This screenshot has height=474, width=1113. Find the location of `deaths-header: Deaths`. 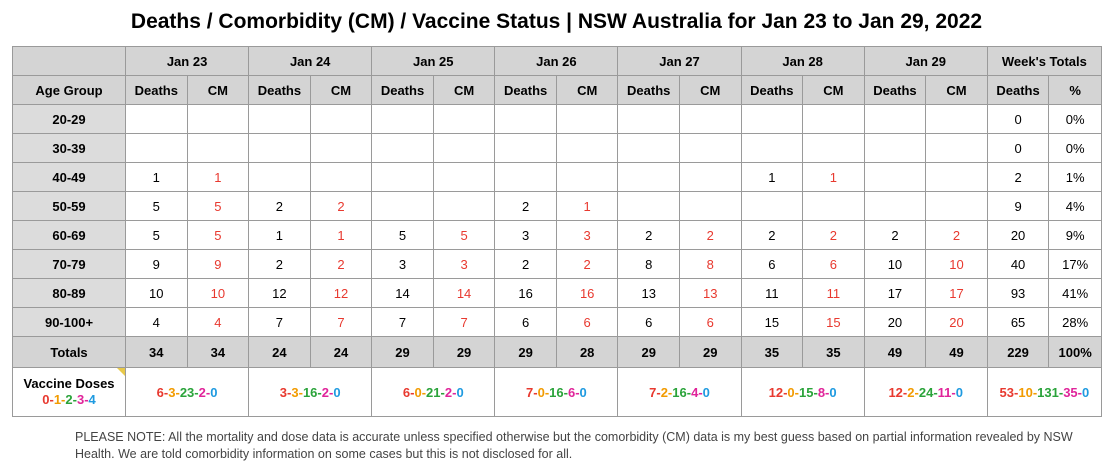

deaths-header: Deaths is located at coordinates (279, 90).